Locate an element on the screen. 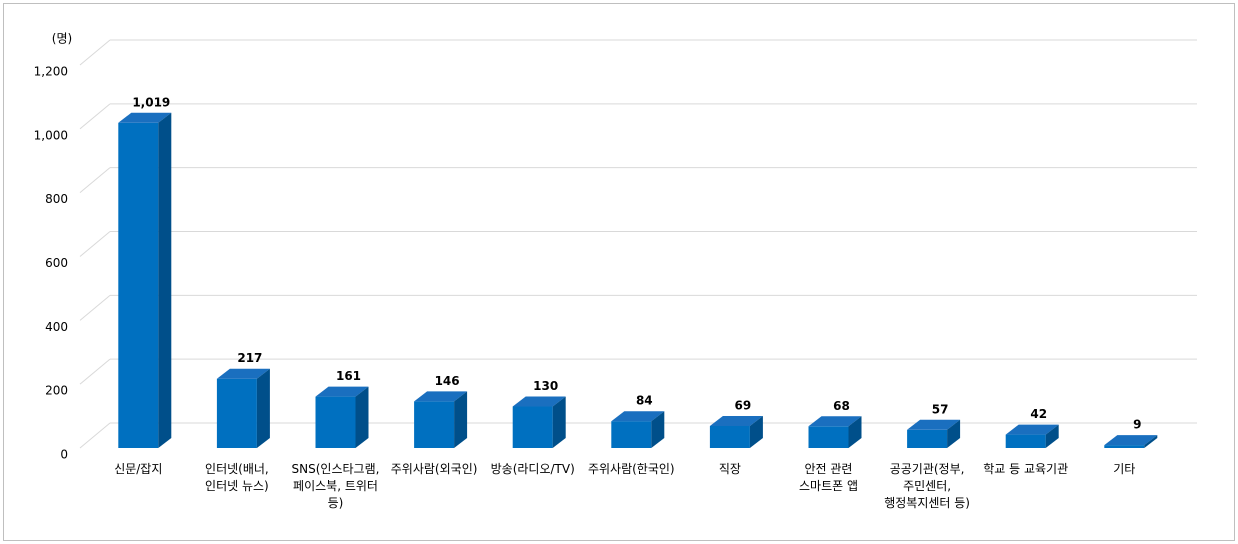  value-label: 1,019 is located at coordinates (151, 102).